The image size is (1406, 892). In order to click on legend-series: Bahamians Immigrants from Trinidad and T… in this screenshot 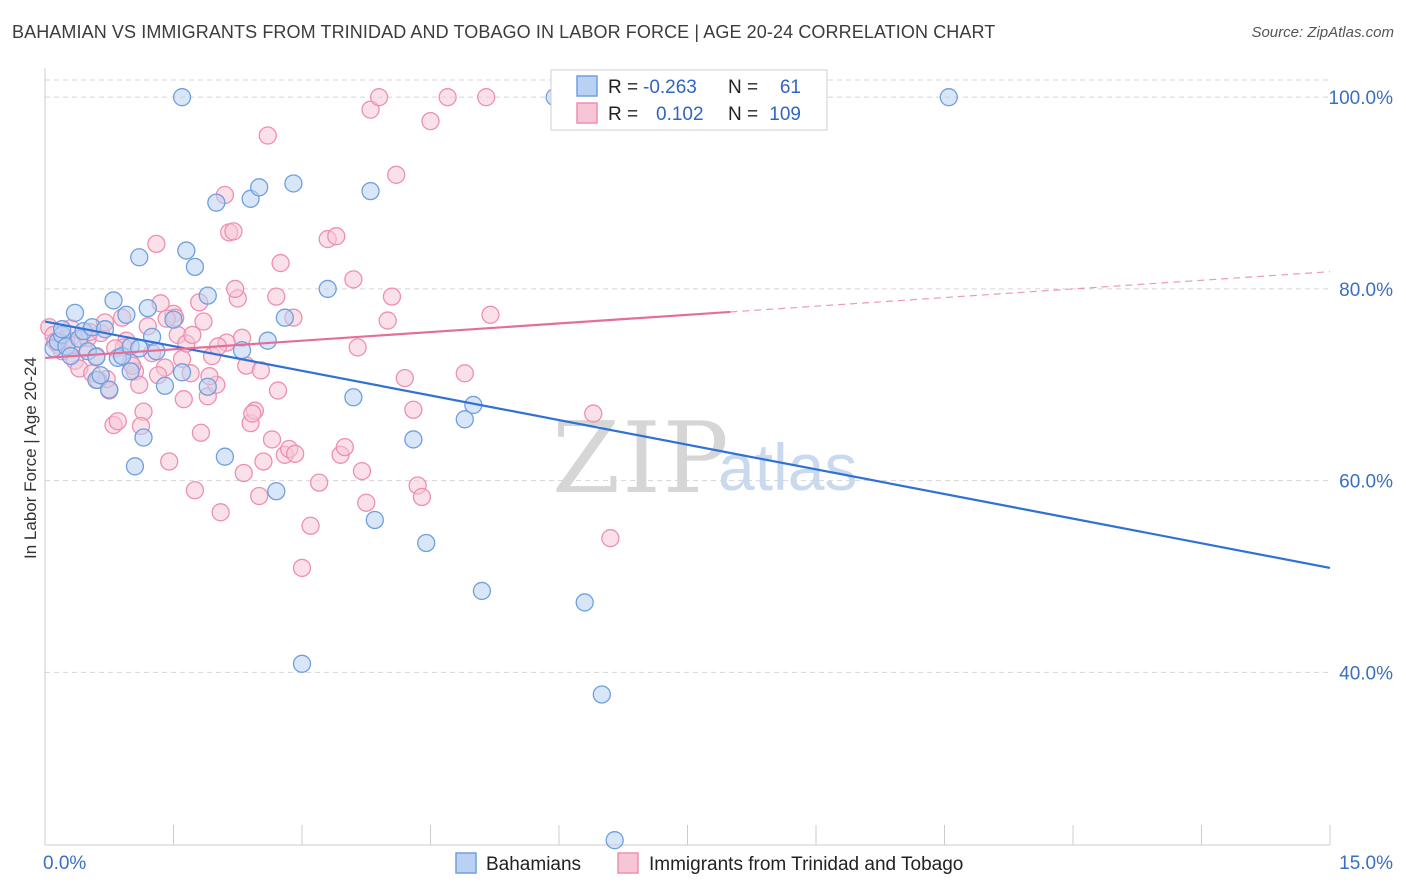, I will do `click(709, 863)`.